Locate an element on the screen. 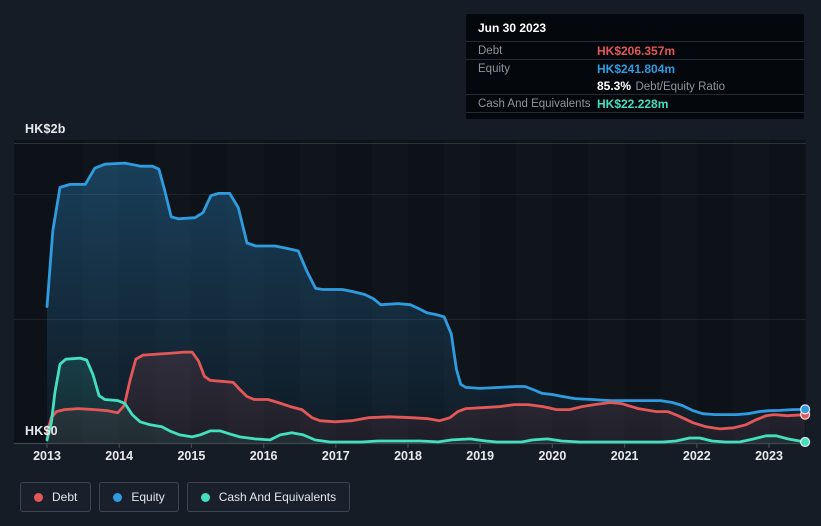 The height and width of the screenshot is (526, 821). tooltip-cash-value: HK$22.228m is located at coordinates (633, 103).